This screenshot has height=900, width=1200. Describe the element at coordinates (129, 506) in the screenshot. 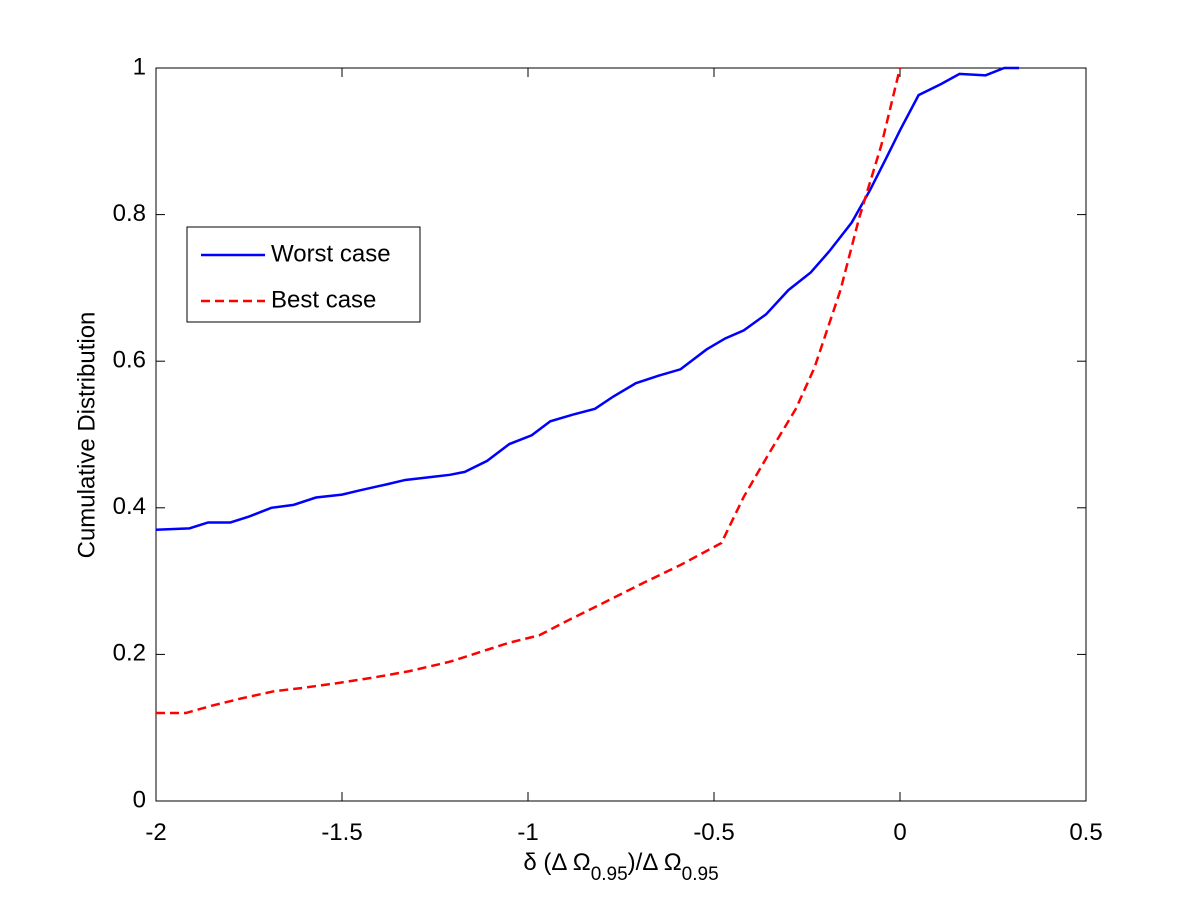

I see `y-tick-label: 0.4` at that location.